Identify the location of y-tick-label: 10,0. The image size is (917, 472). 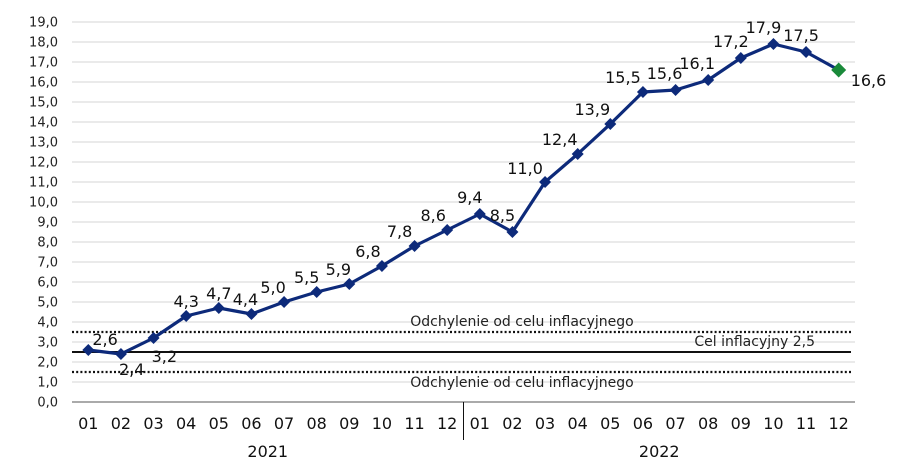
(43, 203).